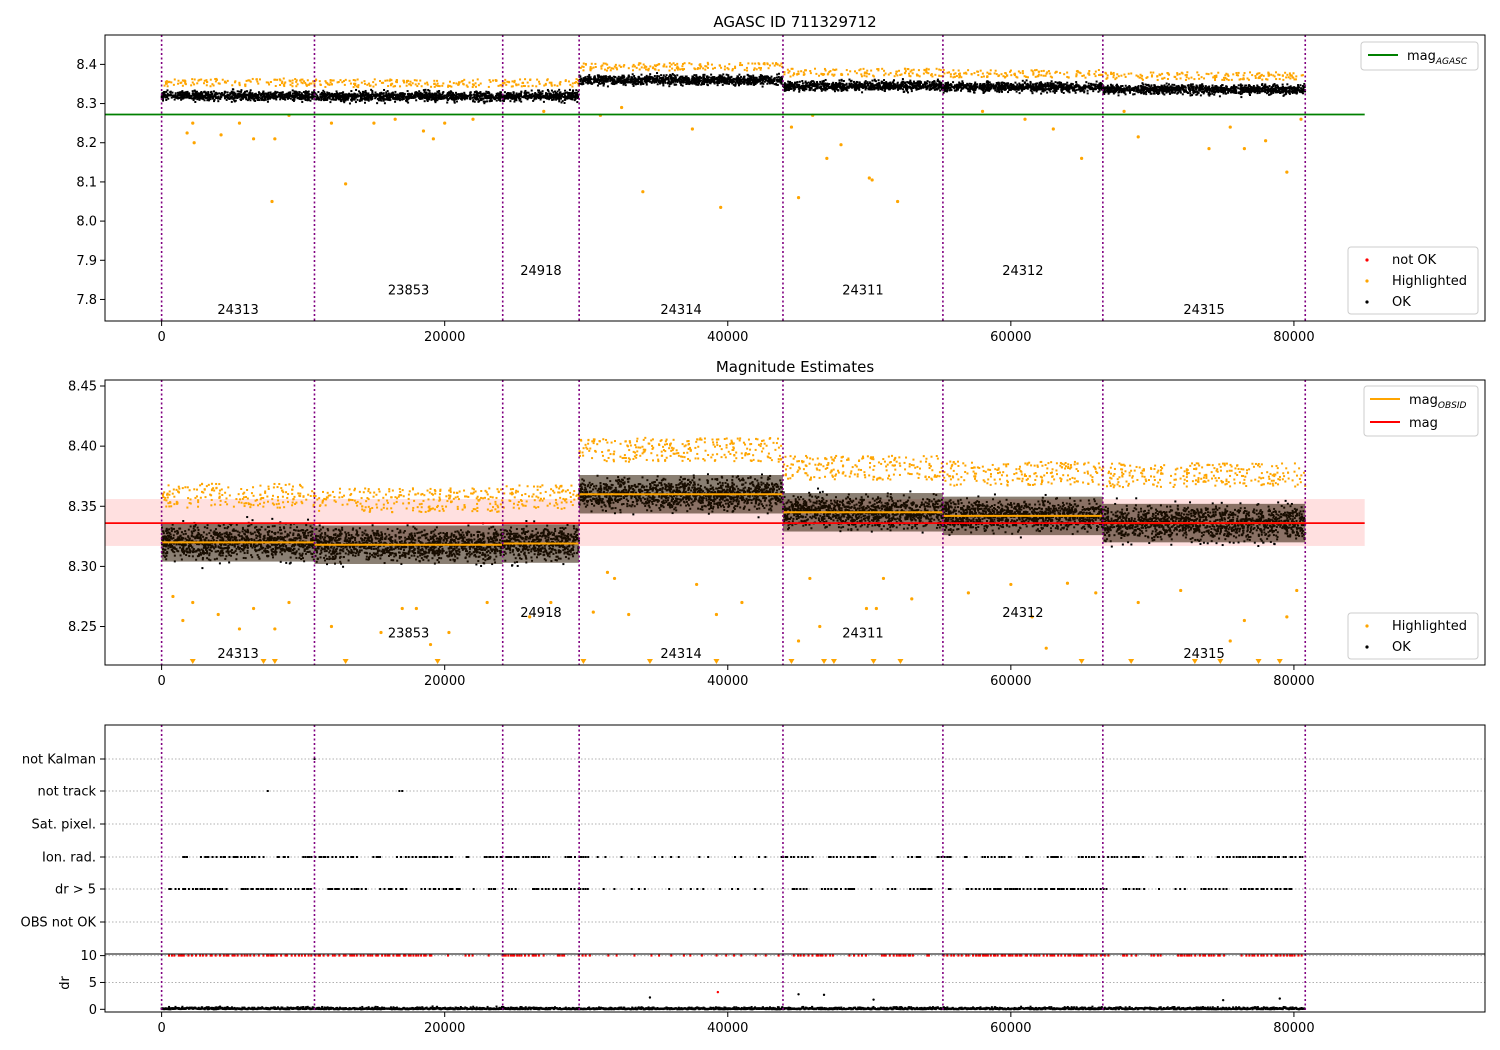  I want to click on panel-agasc-title: AGASC ID 711329712, so click(794, 22).